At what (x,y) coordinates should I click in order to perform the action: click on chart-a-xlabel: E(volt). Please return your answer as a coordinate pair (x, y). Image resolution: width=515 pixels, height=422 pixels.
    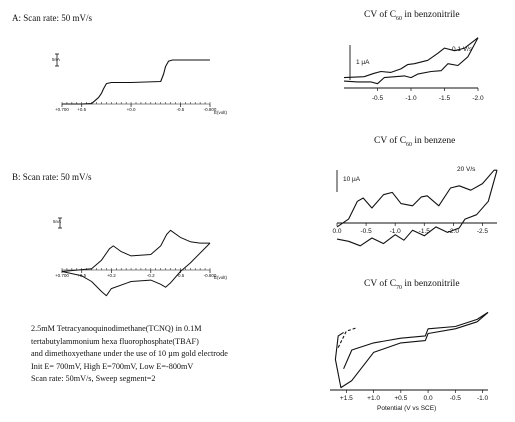
    Looking at the image, I should click on (221, 112).